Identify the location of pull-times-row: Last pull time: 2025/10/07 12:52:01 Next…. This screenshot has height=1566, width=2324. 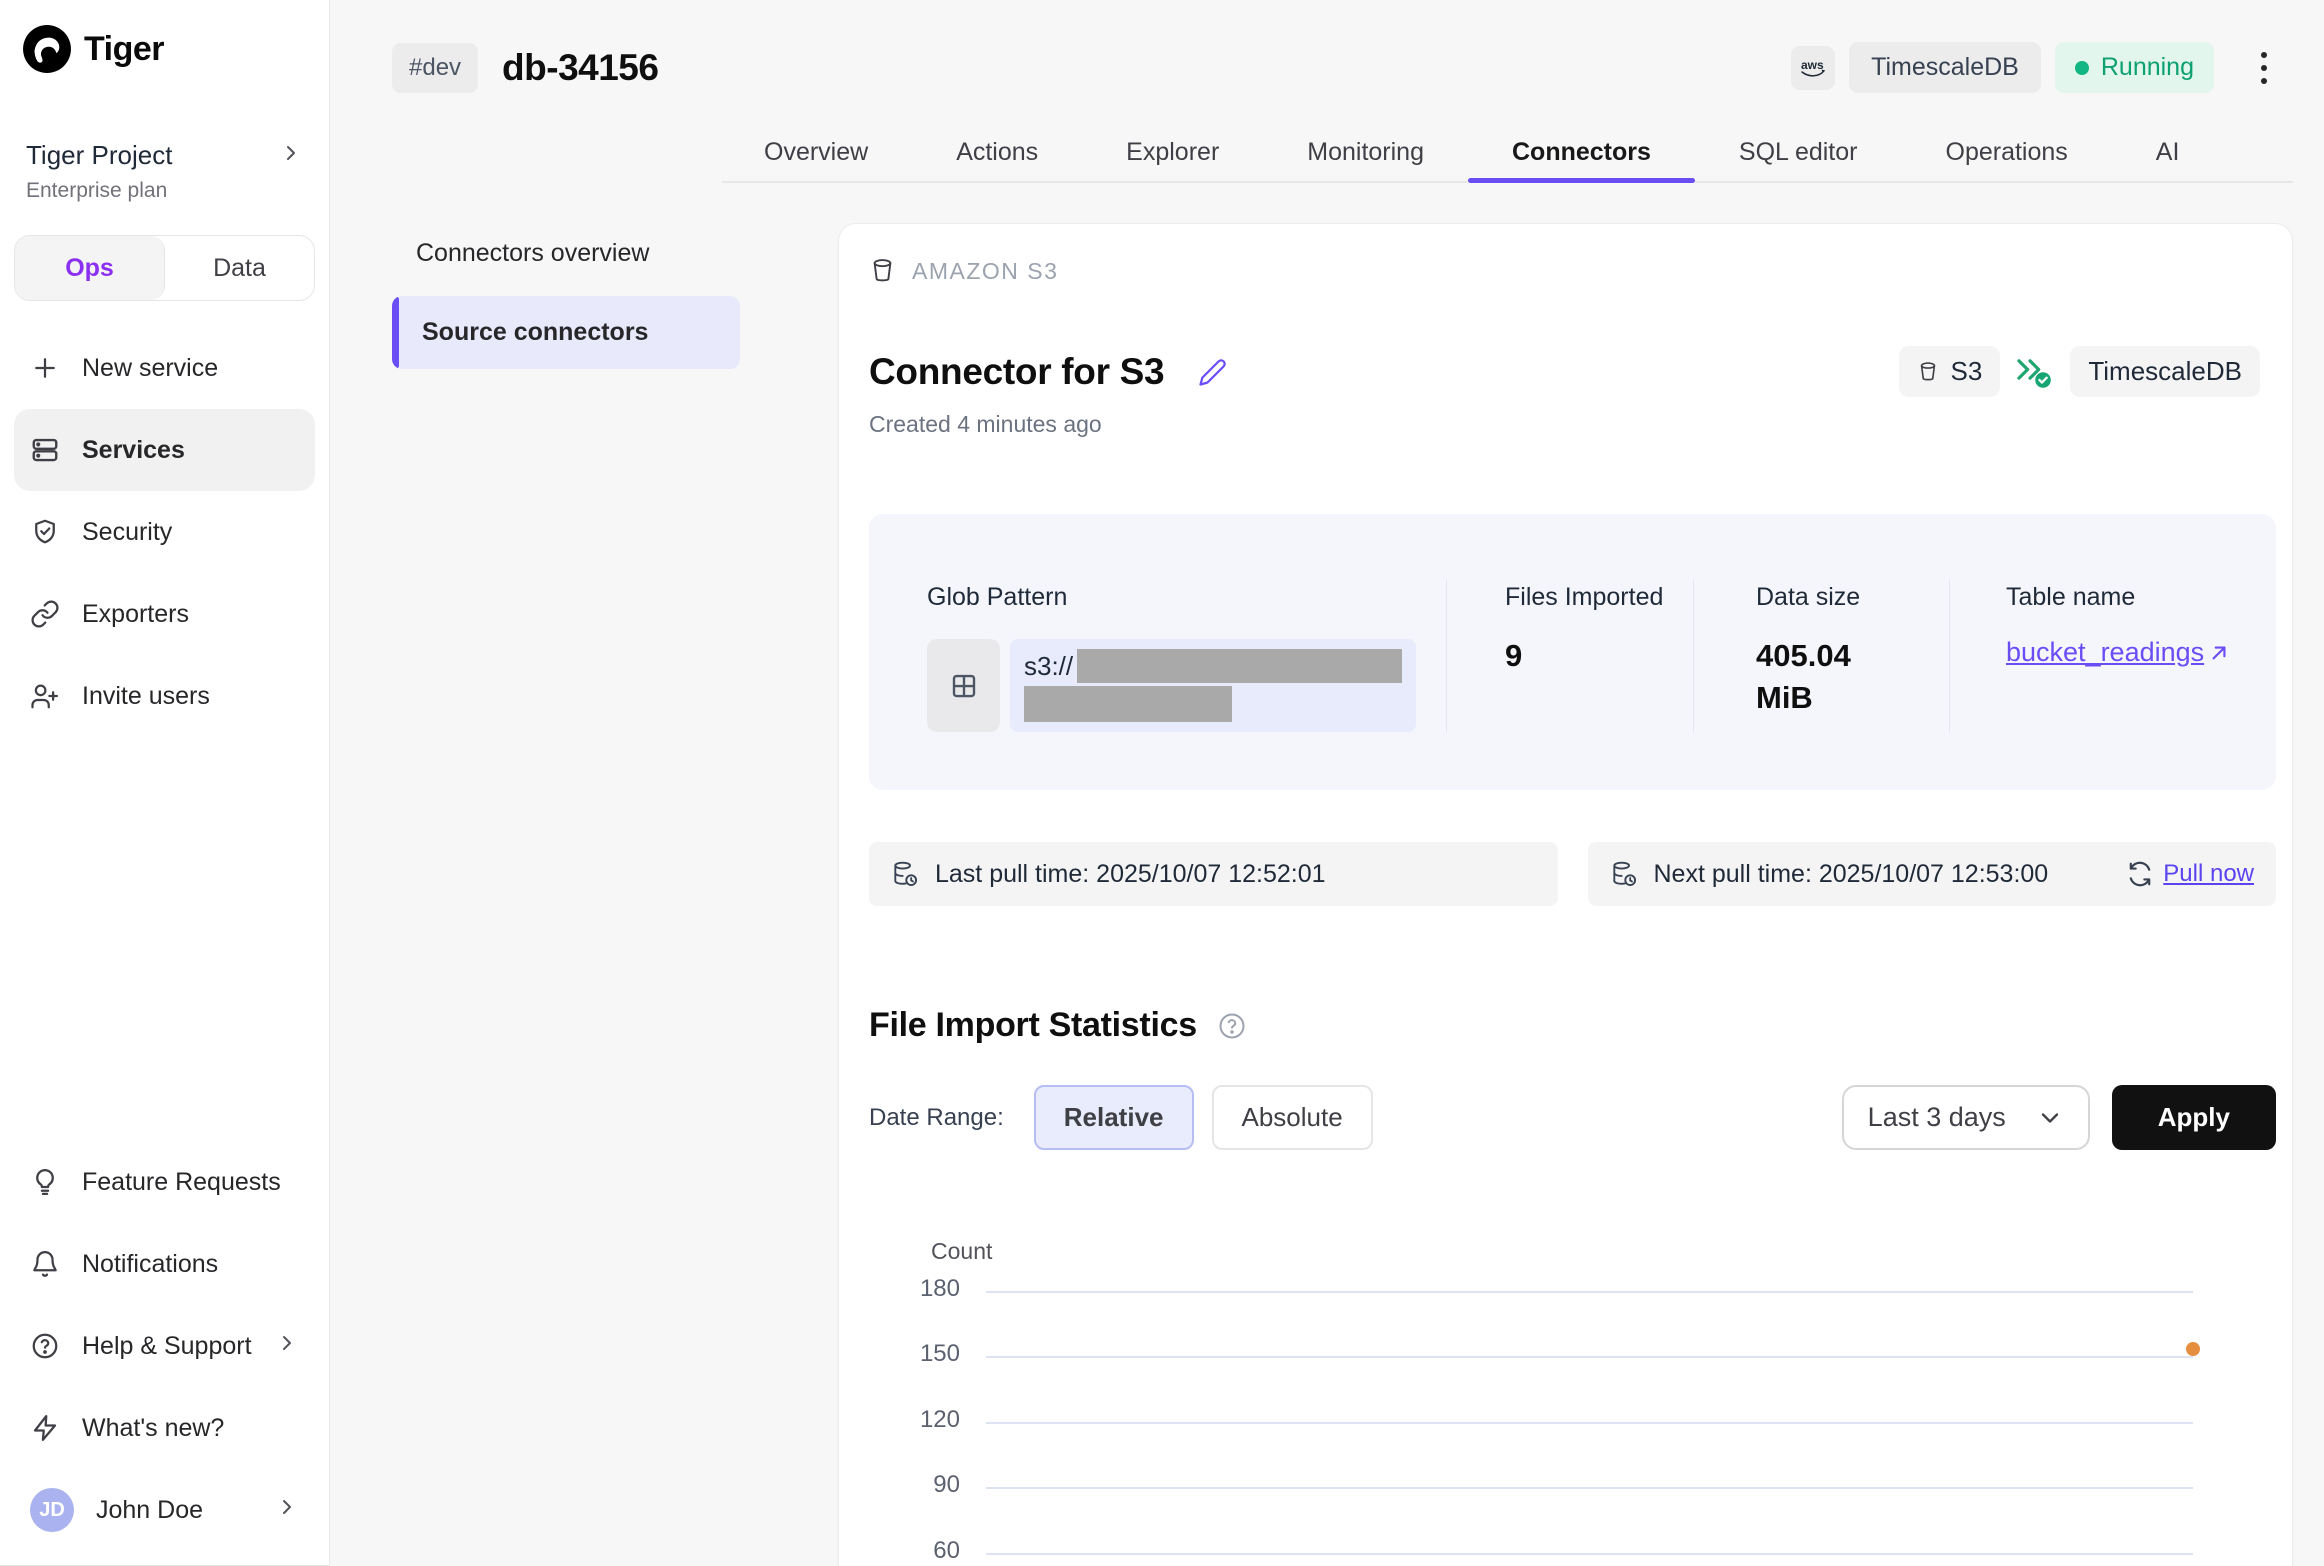
(1572, 874).